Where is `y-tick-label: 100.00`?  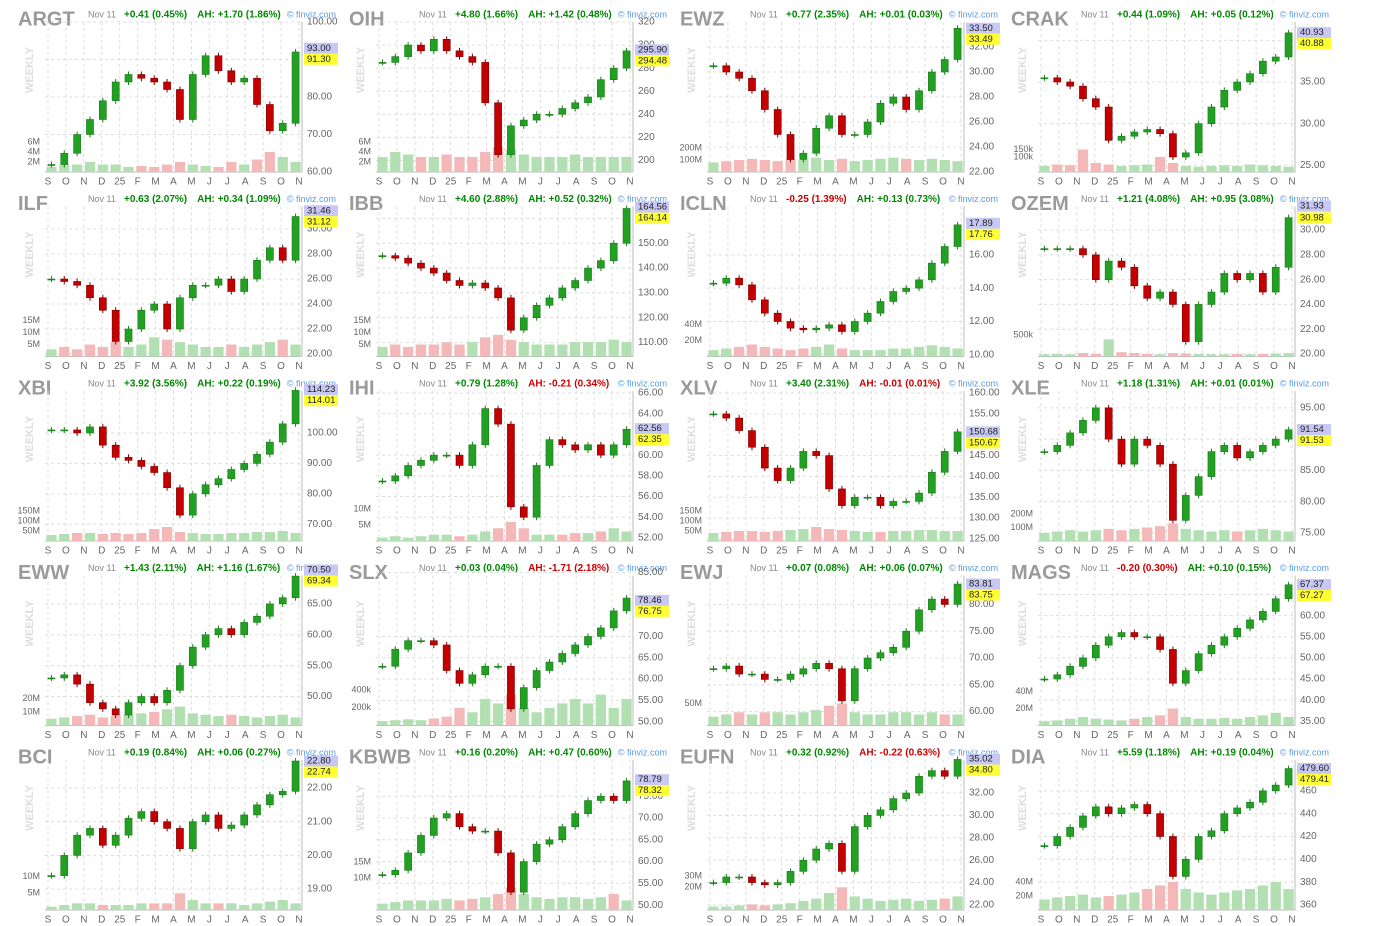 y-tick-label: 100.00 is located at coordinates (322, 433).